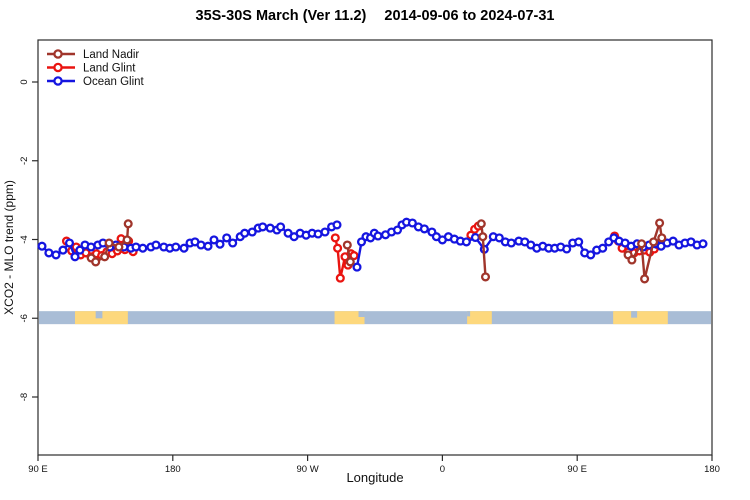  What do you see at coordinates (374, 477) in the screenshot?
I see `x-axis-label: Longitude` at bounding box center [374, 477].